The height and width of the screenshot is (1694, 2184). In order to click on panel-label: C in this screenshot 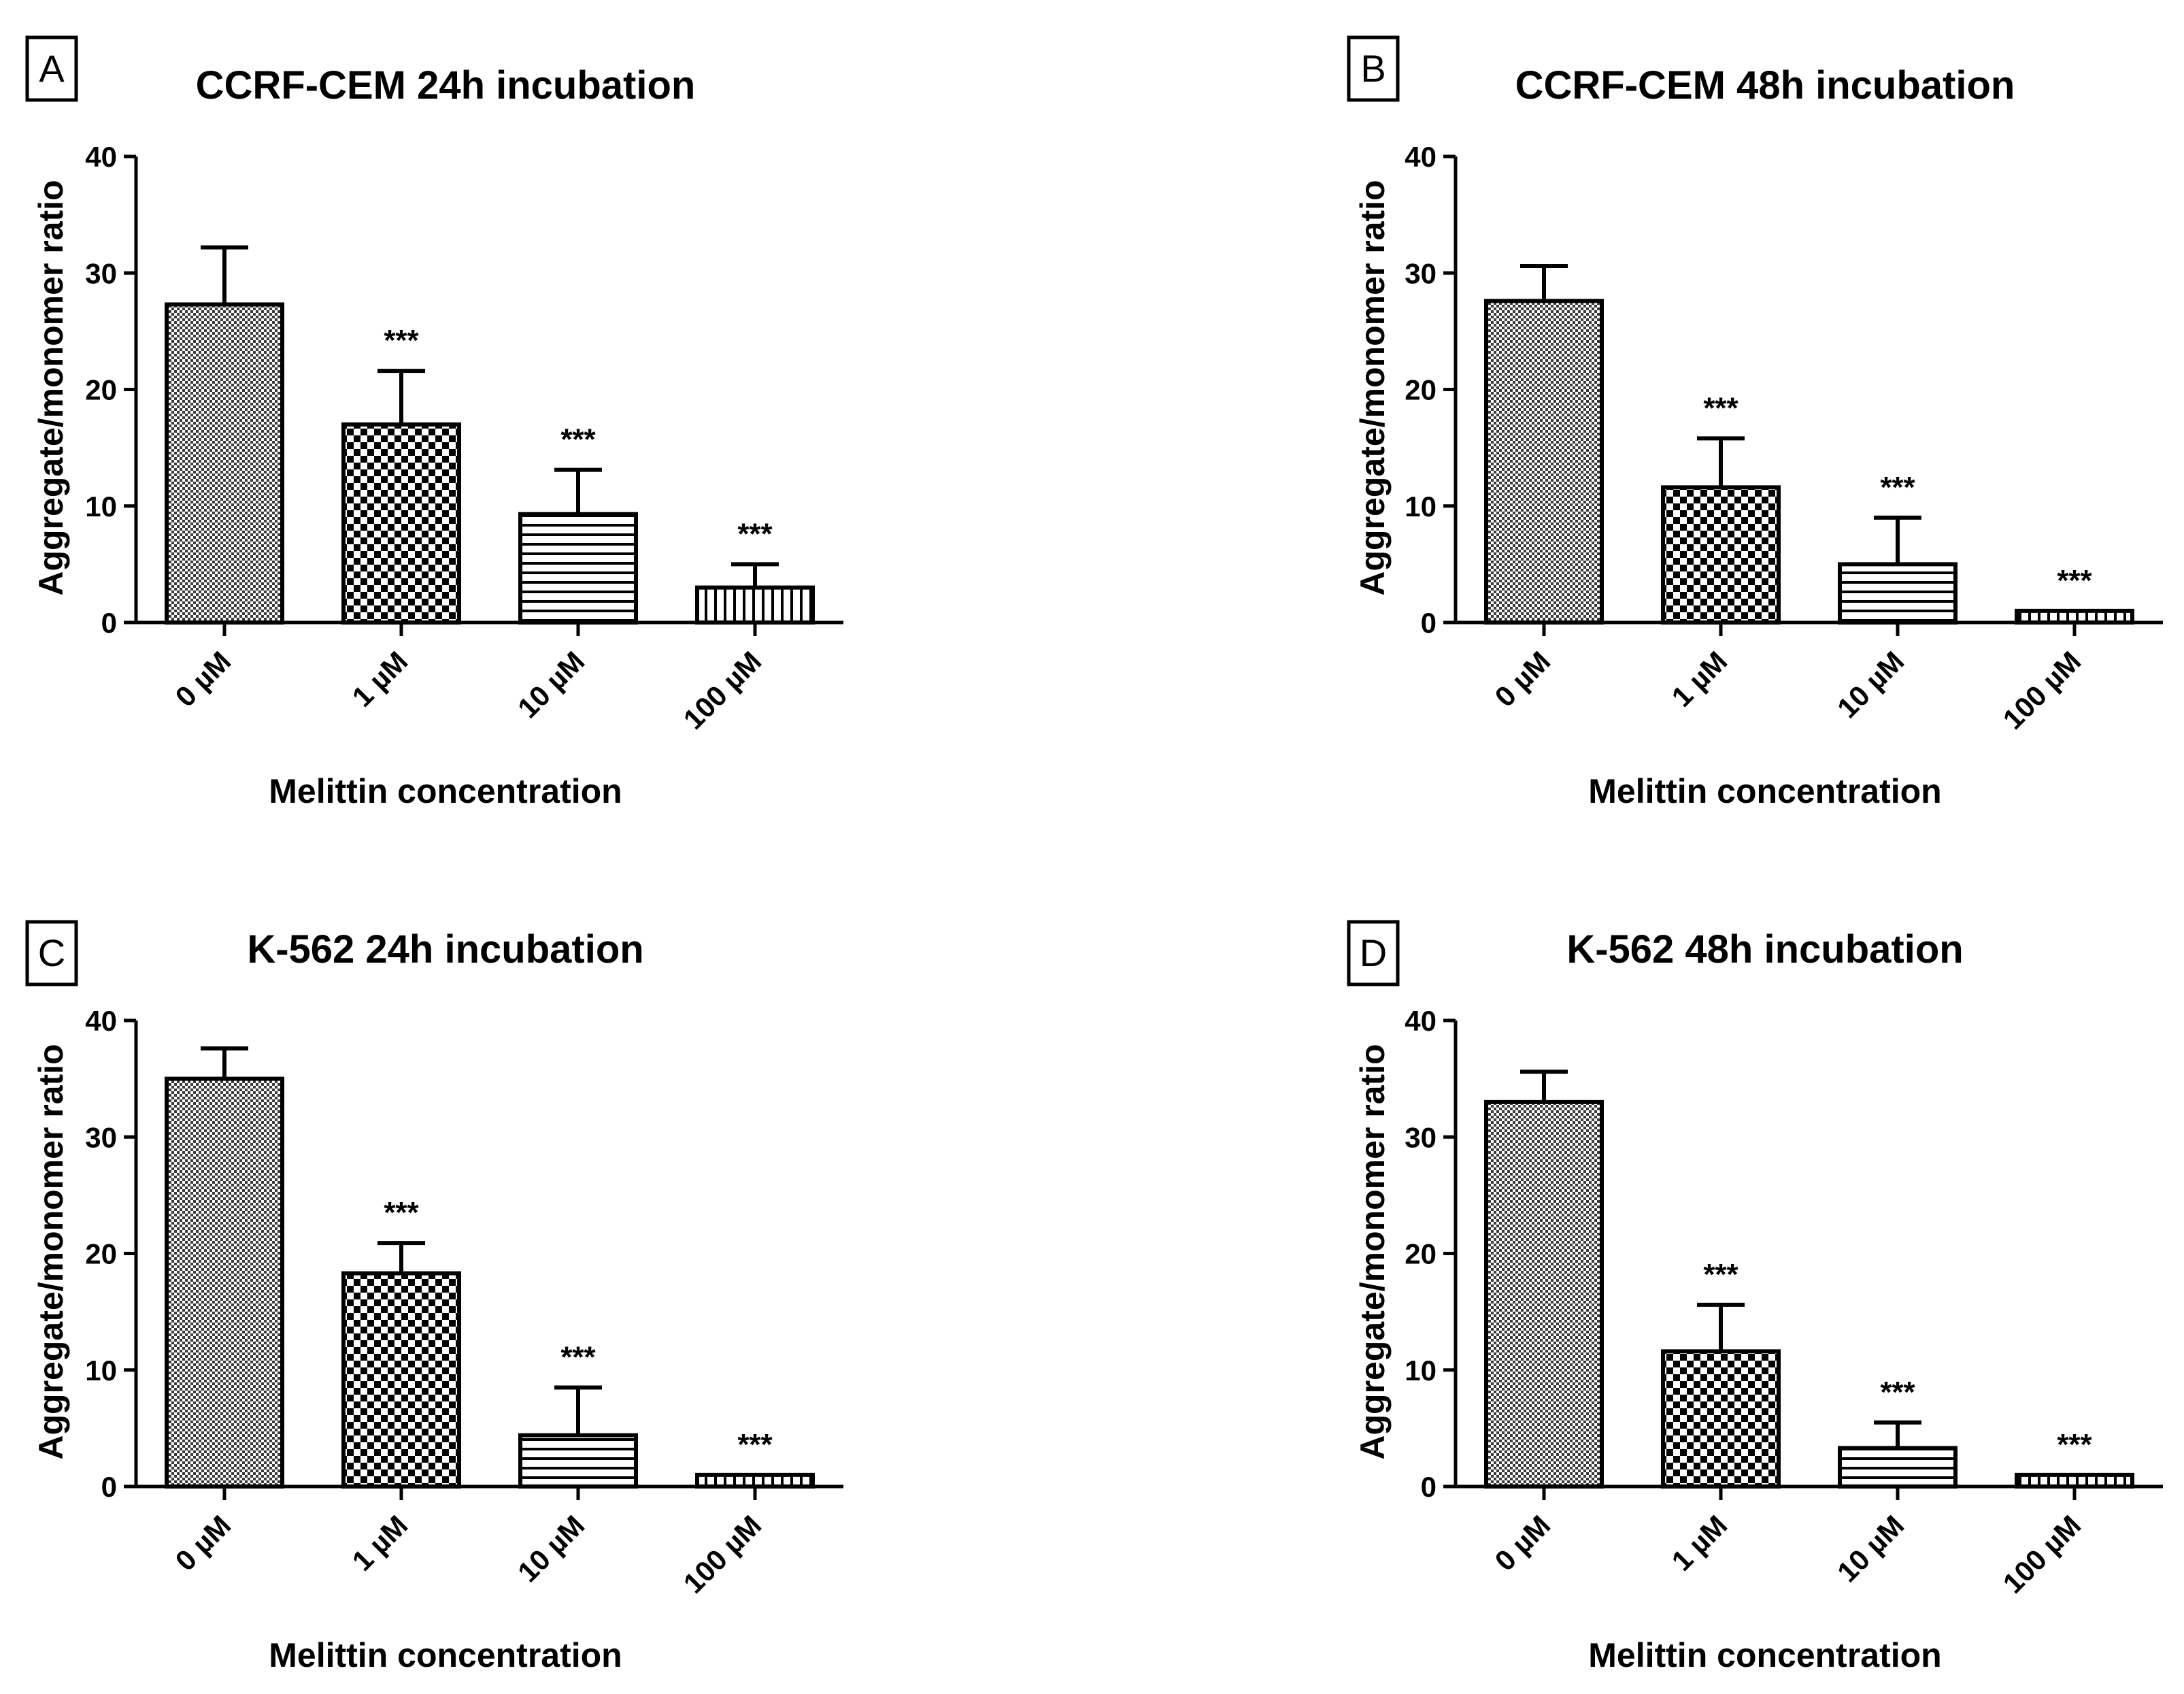, I will do `click(51, 952)`.